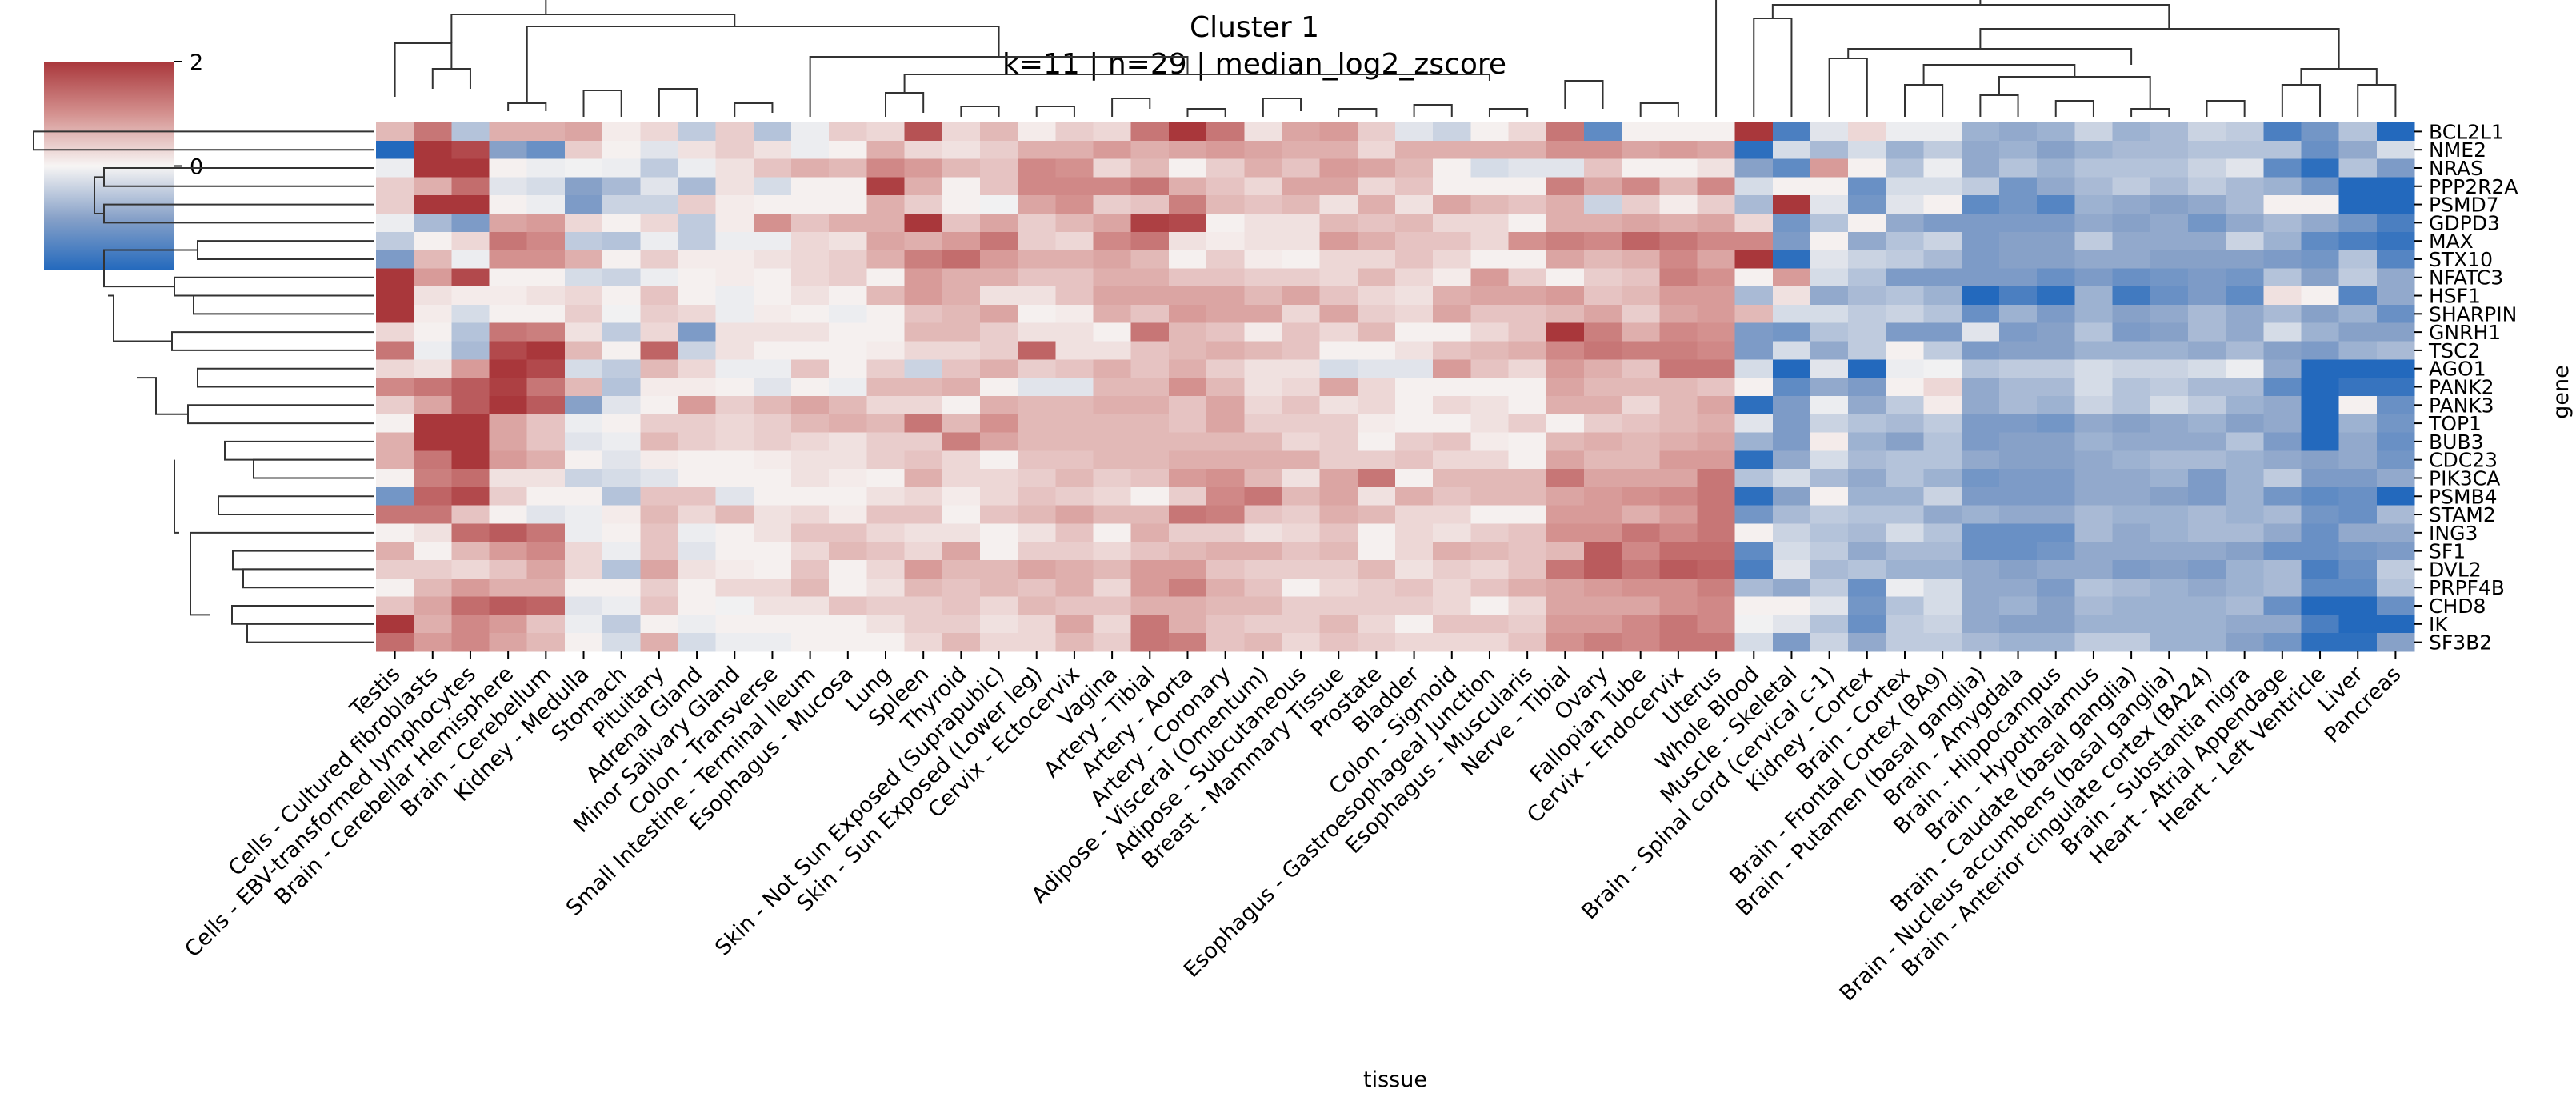 Image resolution: width=2576 pixels, height=1105 pixels. I want to click on row-label: STX10, so click(2461, 260).